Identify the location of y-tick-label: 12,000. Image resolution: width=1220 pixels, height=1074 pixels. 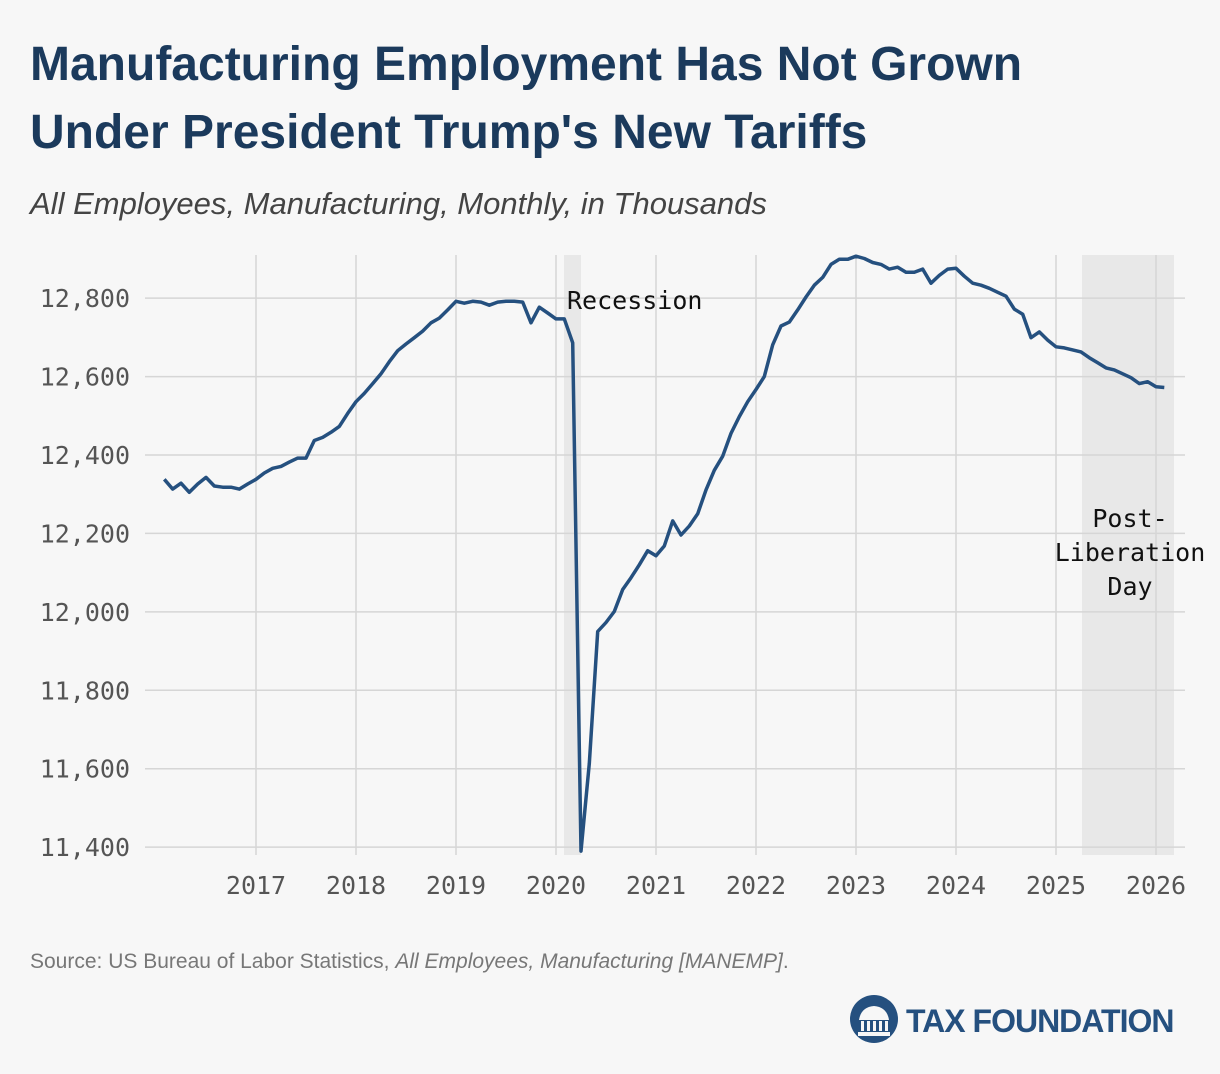
(85, 612).